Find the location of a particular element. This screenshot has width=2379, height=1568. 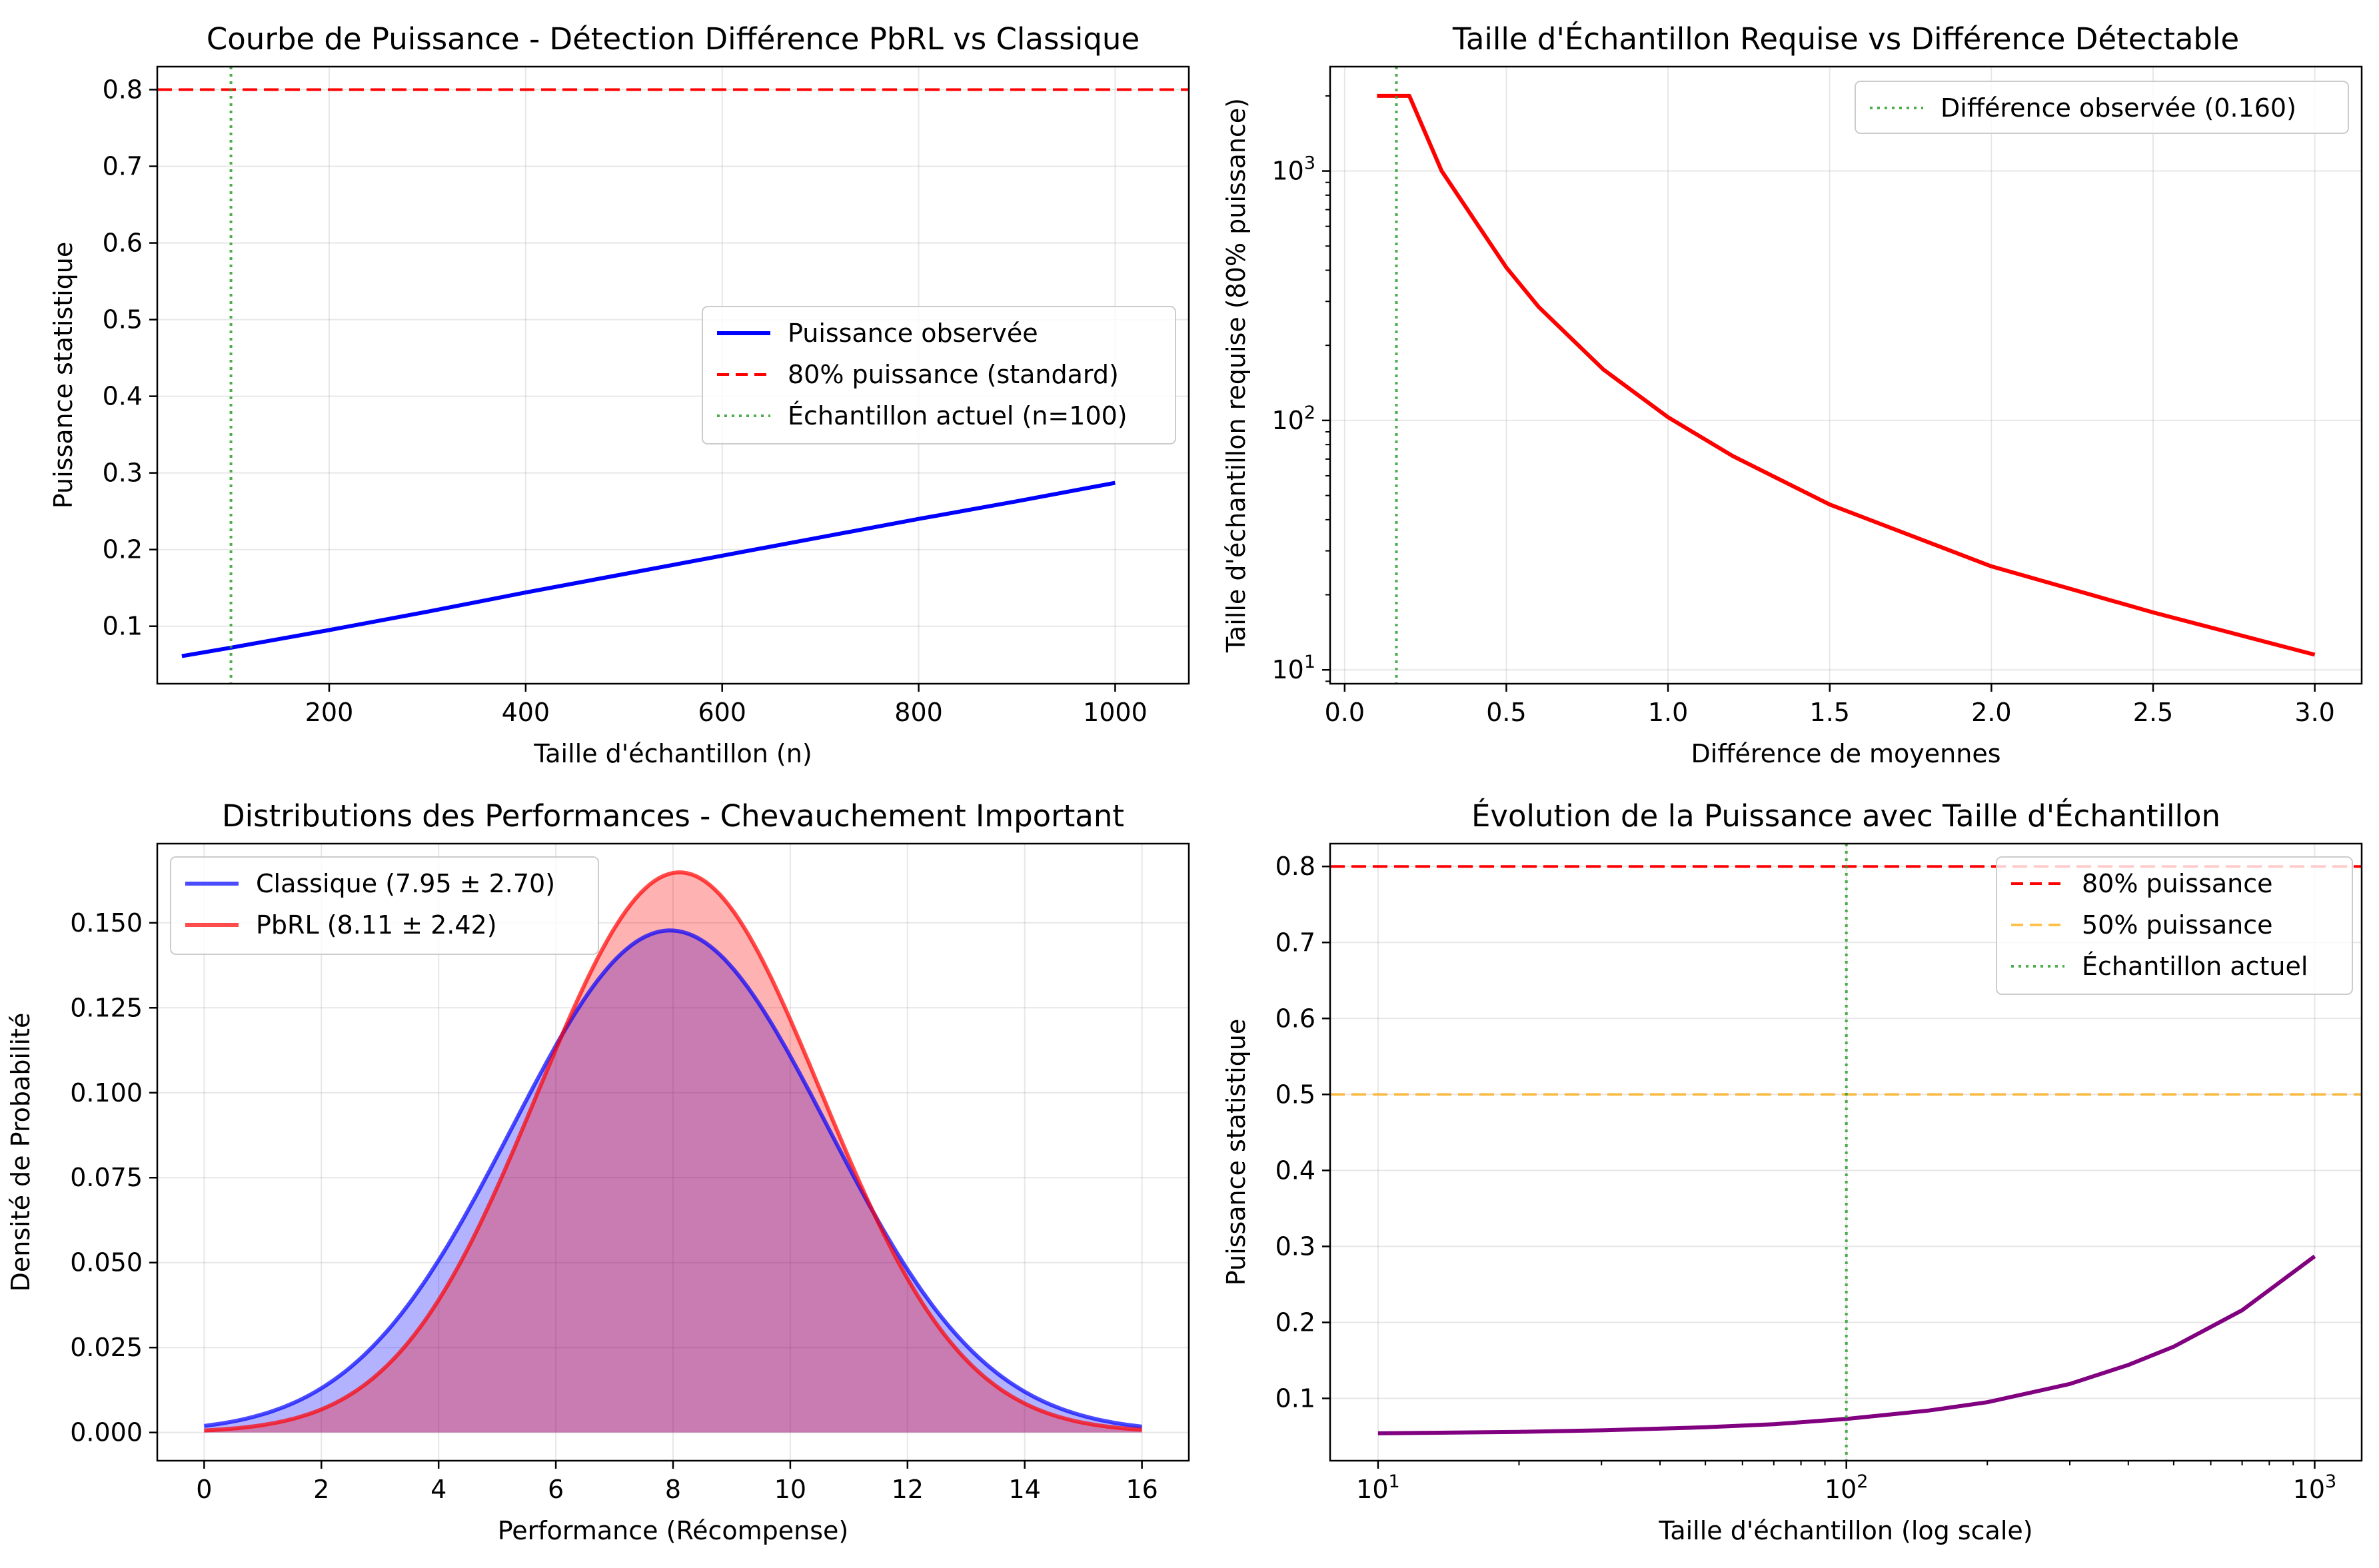

y-tick-label: 0.050 is located at coordinates (106, 1263).